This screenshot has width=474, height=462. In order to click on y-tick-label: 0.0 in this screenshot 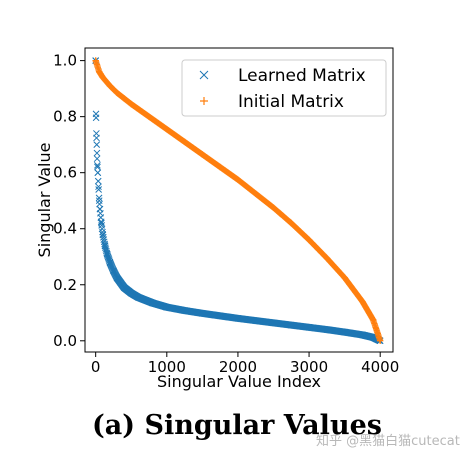, I will do `click(65, 341)`.